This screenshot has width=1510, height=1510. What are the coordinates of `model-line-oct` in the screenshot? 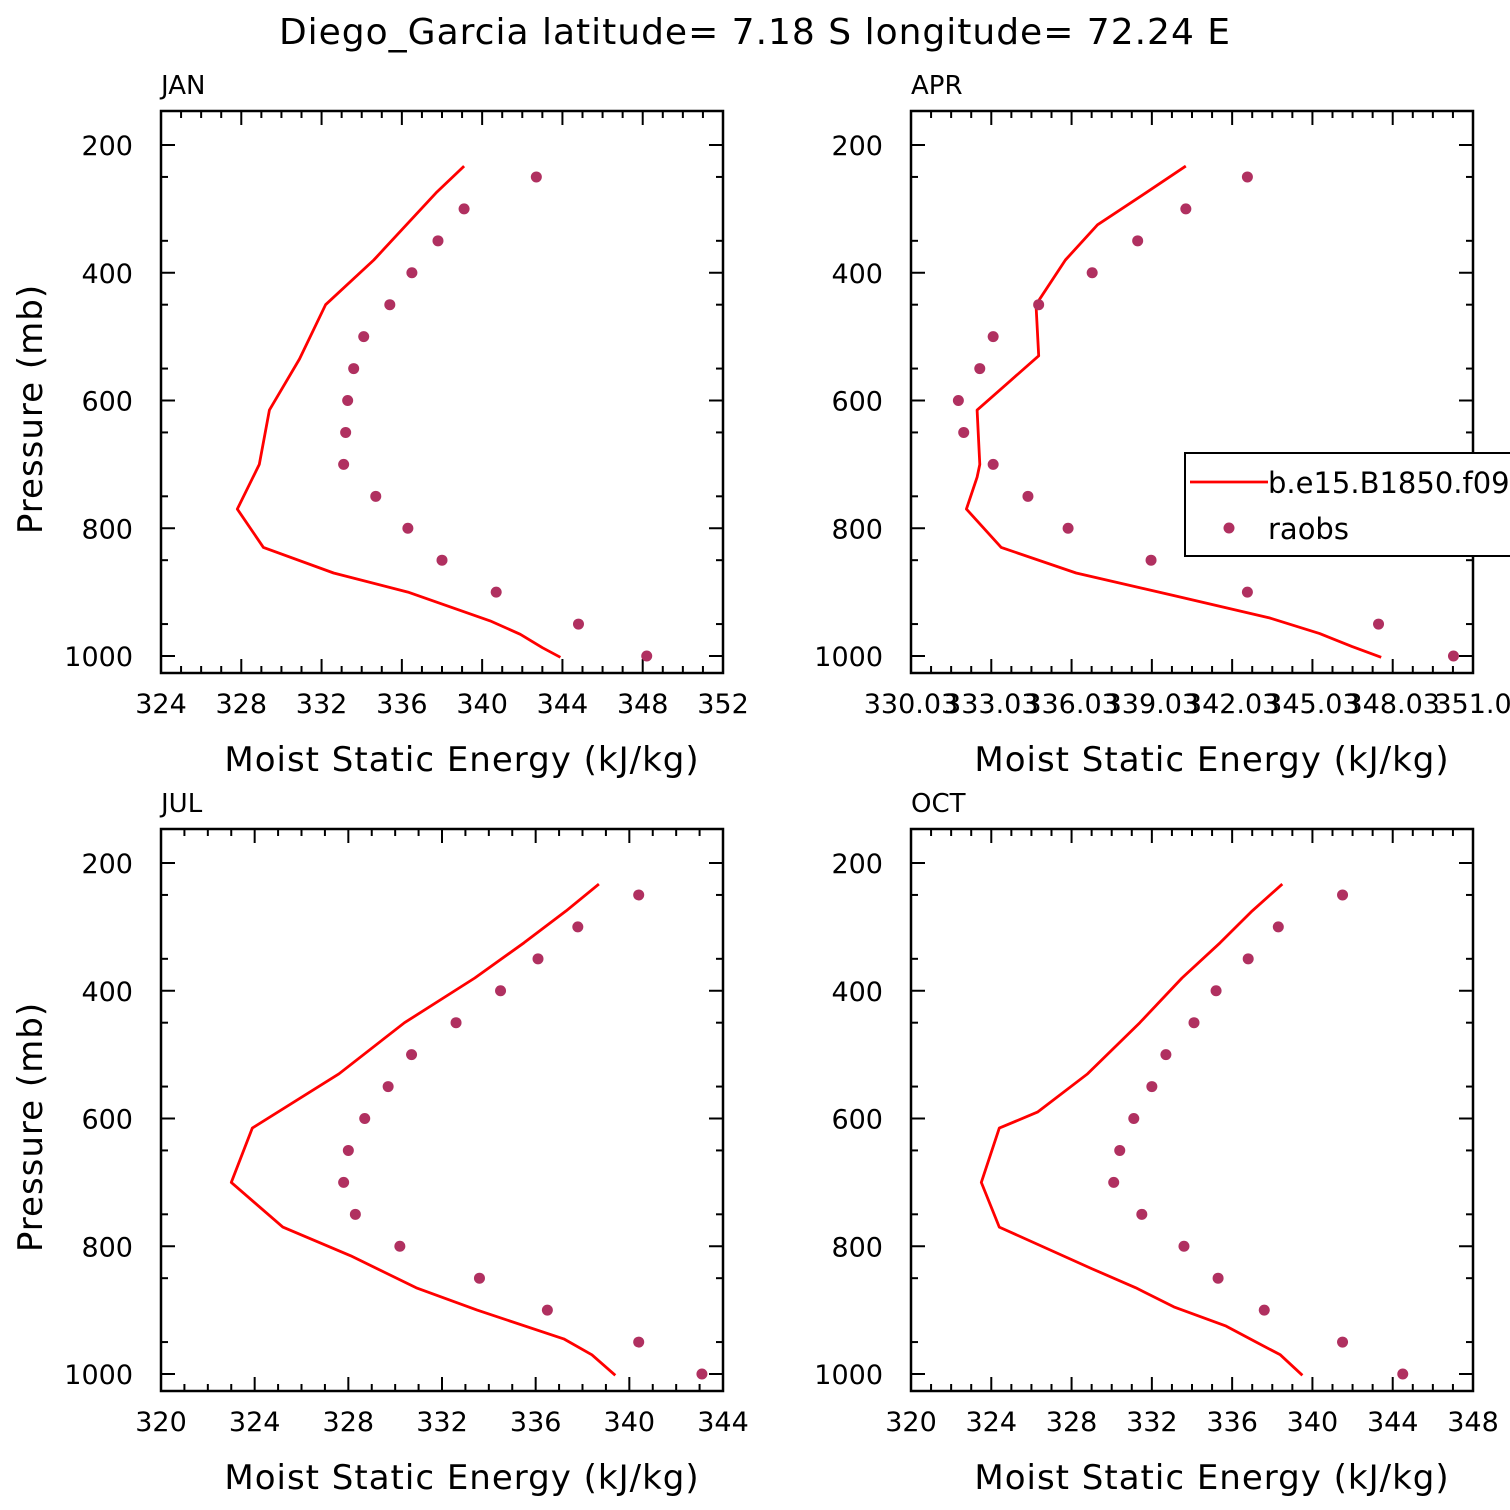 It's located at (1141, 1130).